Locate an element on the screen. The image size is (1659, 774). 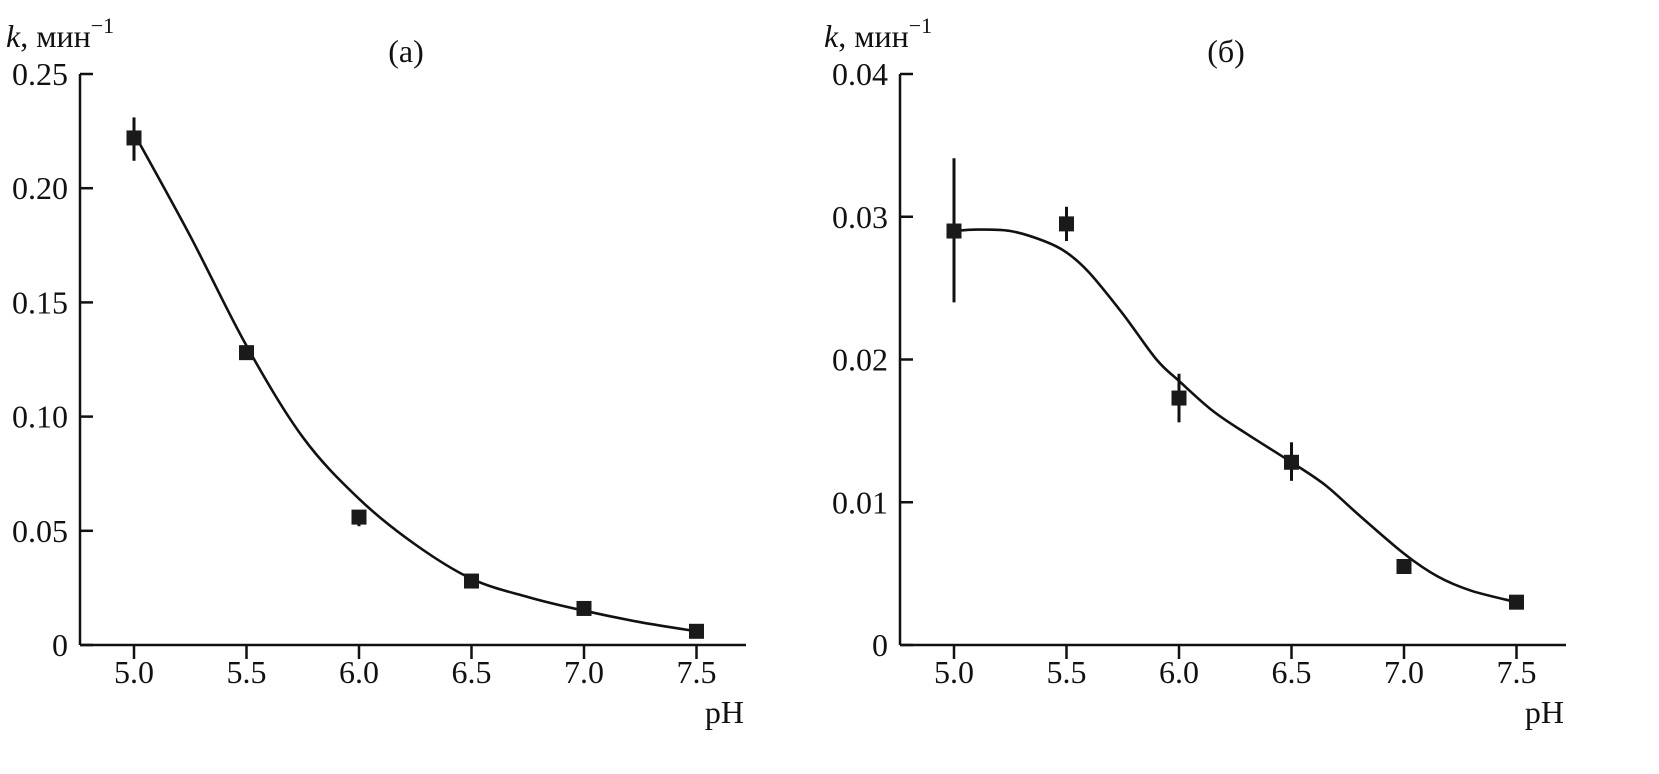
y-tick-label: 0.05 is located at coordinates (40, 531).